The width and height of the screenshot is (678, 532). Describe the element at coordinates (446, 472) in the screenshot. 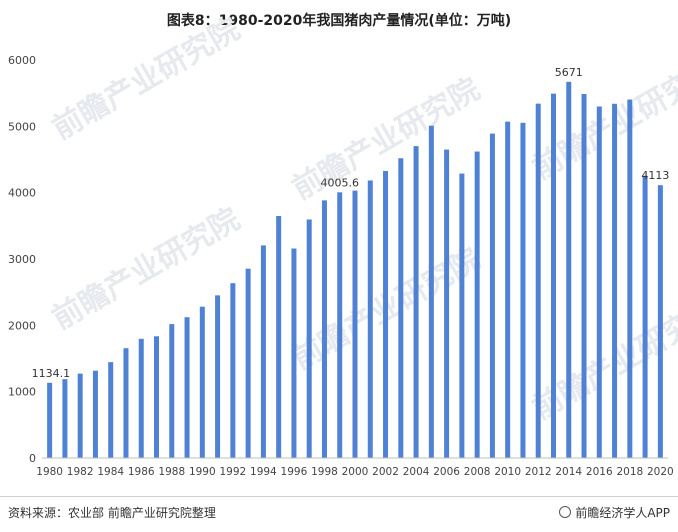

I see `x-tick-label: 2006` at that location.